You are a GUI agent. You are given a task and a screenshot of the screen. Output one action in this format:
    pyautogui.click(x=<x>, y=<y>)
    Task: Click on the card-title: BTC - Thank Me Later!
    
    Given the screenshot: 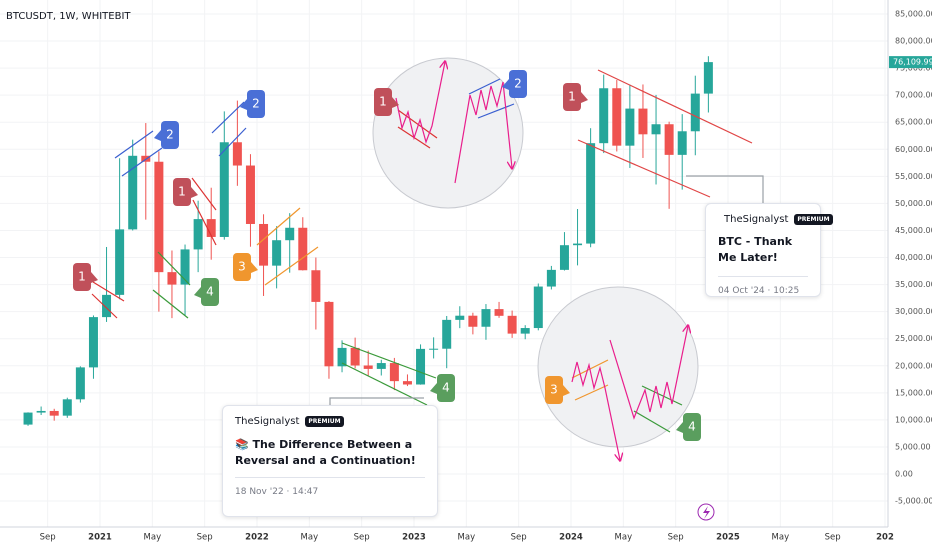 What is the action you would take?
    pyautogui.click(x=755, y=249)
    